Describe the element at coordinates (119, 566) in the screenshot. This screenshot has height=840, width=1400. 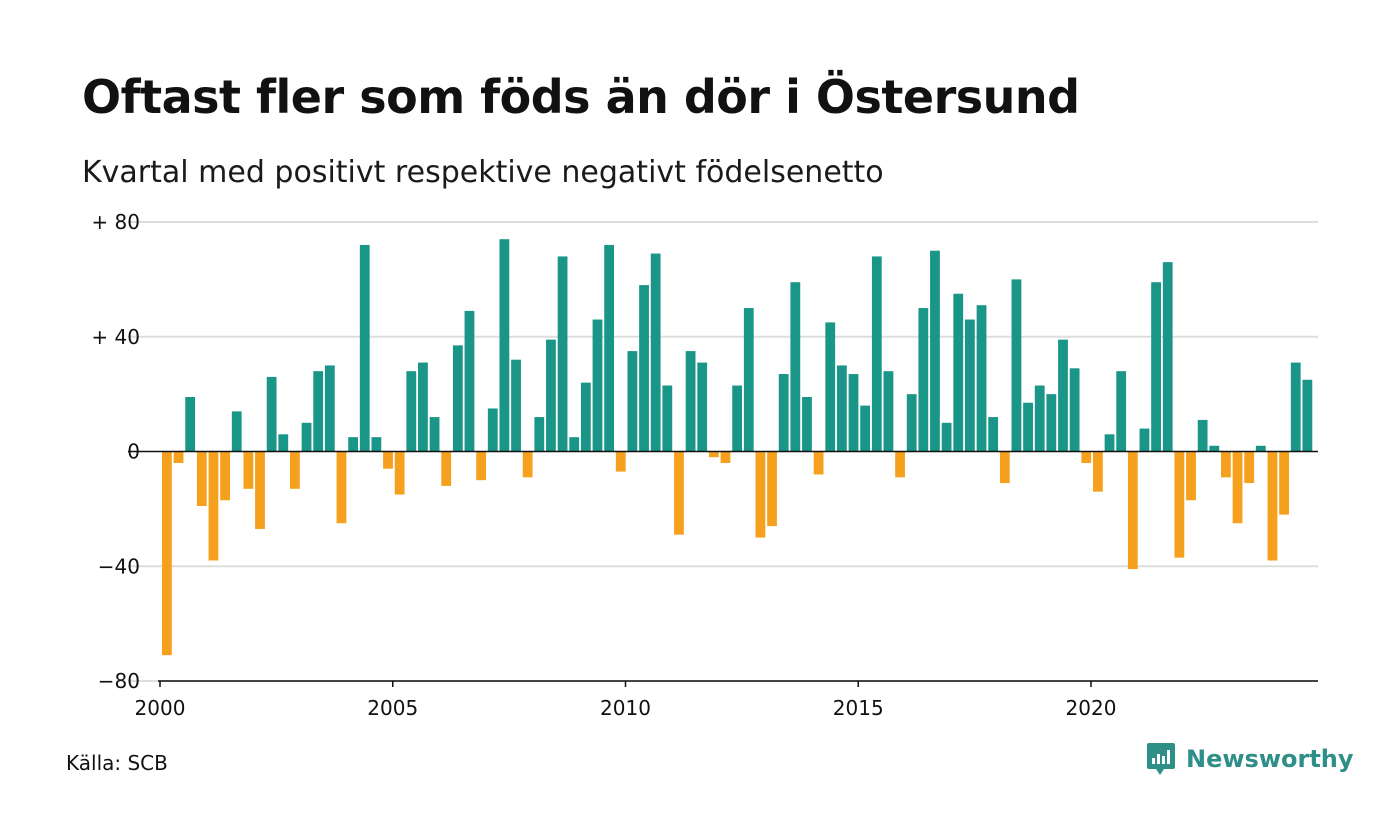
I see `y-tick-label: −40` at that location.